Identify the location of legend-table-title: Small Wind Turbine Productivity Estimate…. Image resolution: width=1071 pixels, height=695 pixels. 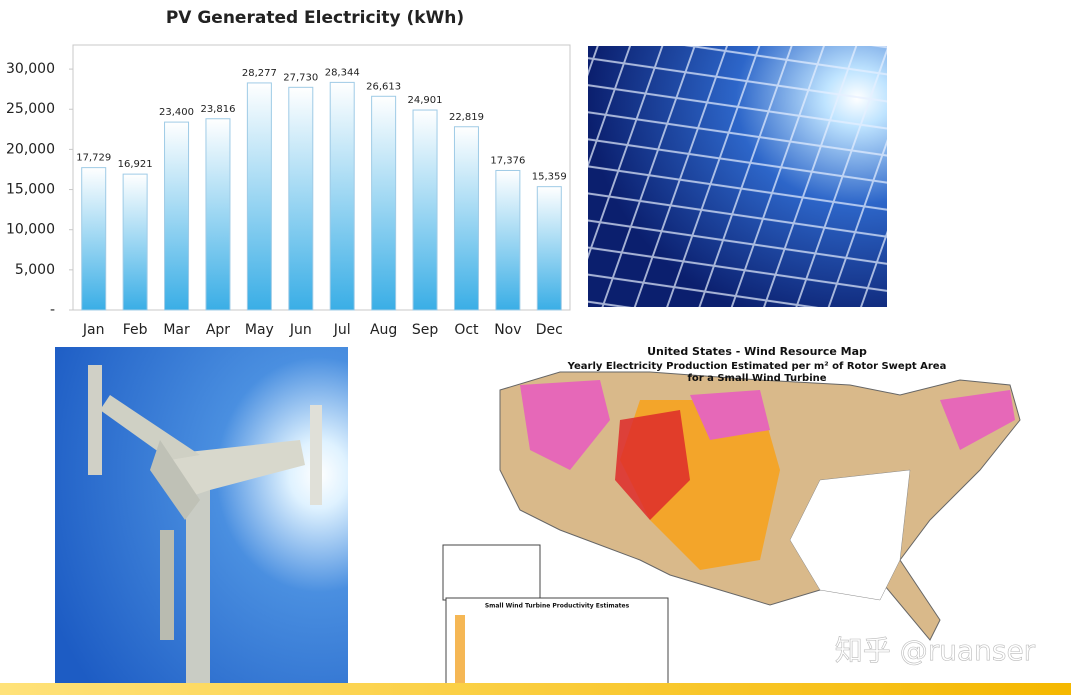
(557, 606).